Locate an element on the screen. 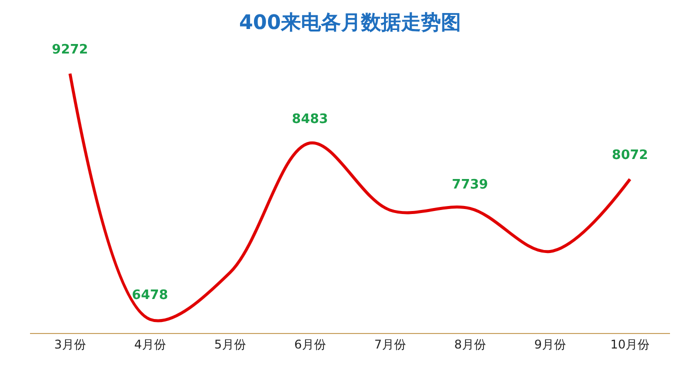 The image size is (700, 378). x-tick-label: 3月份 is located at coordinates (70, 344).